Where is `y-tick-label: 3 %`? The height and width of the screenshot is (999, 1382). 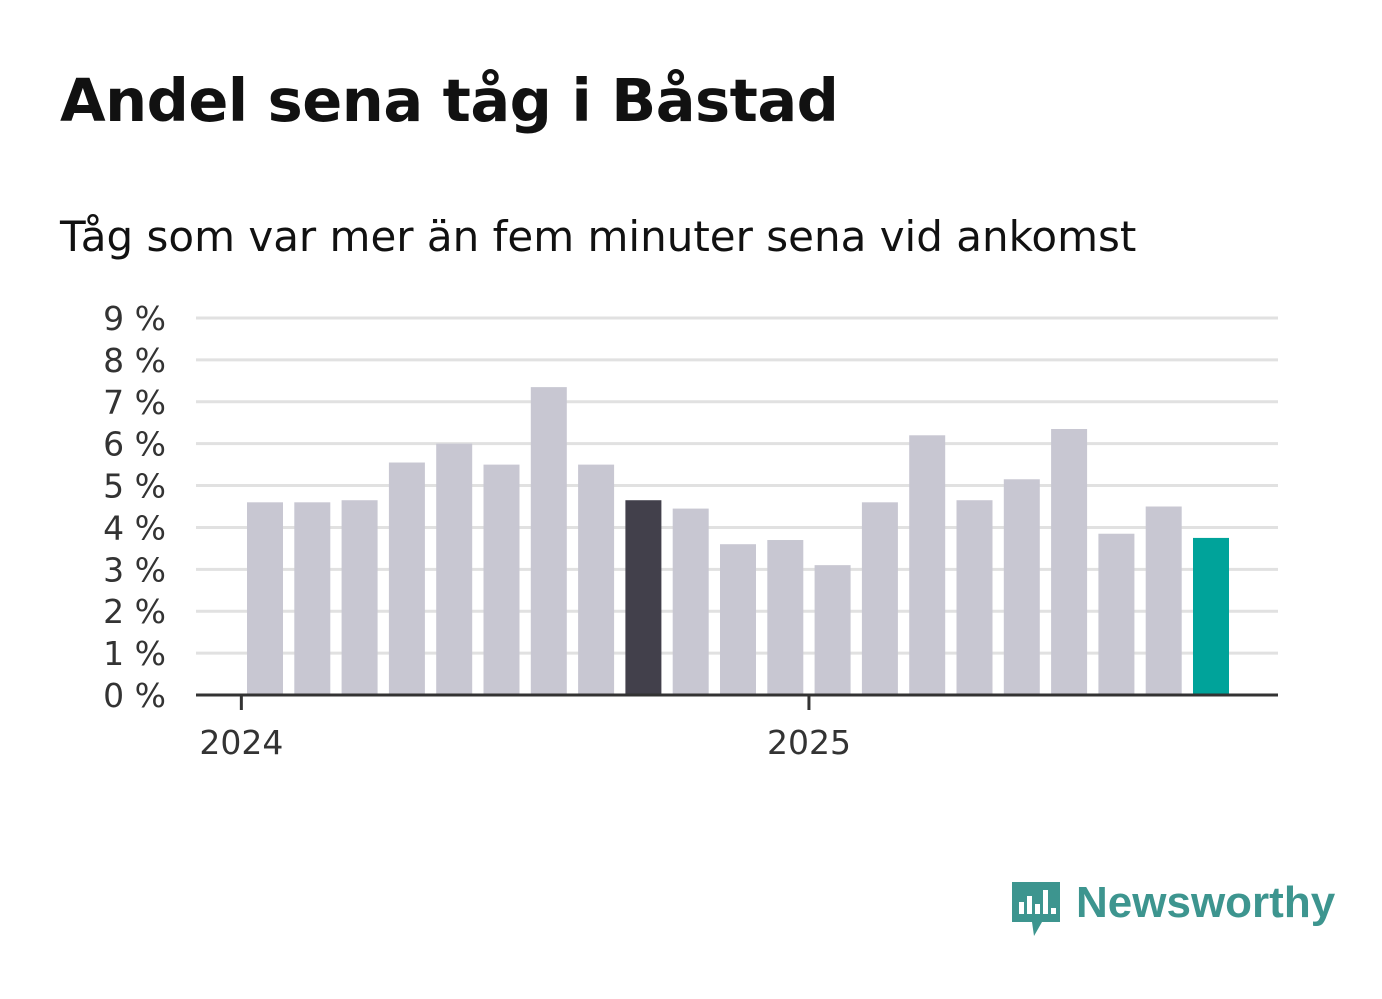
y-tick-label: 3 % is located at coordinates (134, 569).